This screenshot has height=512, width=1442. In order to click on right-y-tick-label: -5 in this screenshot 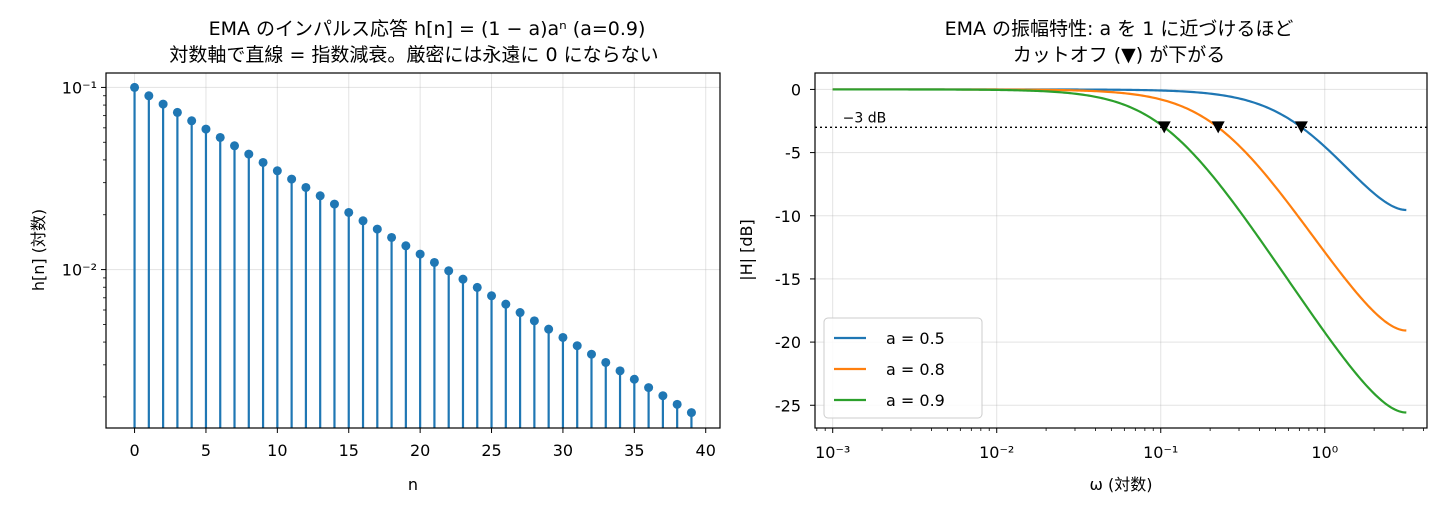, I will do `click(793, 153)`.